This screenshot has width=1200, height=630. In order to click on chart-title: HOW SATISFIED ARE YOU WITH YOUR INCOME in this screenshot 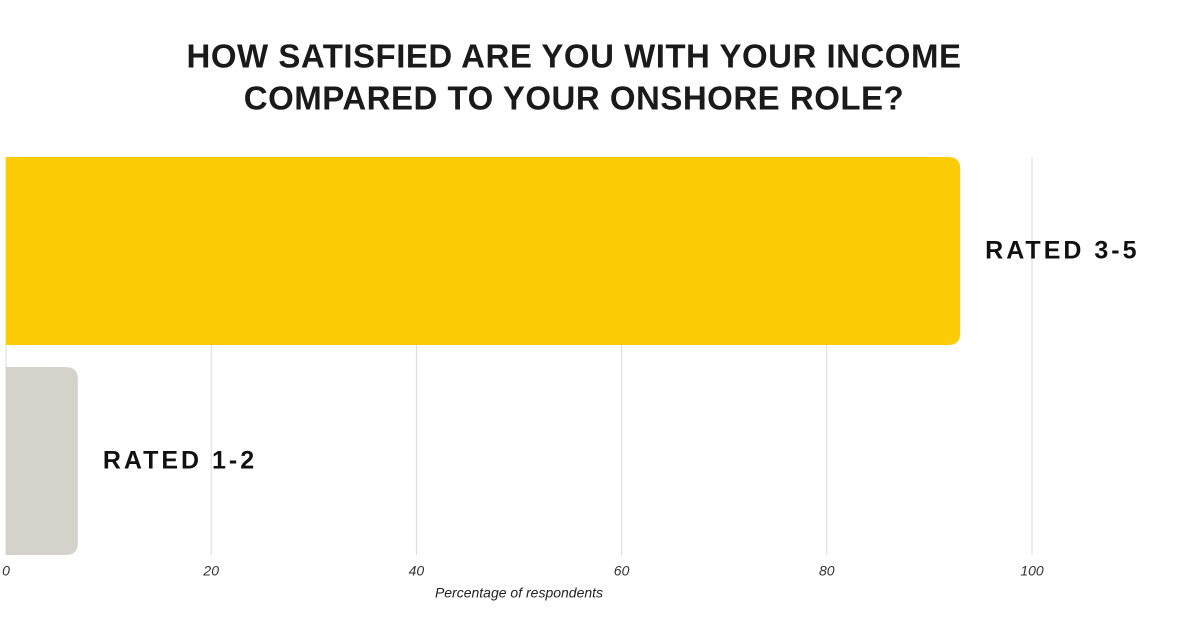, I will do `click(574, 56)`.